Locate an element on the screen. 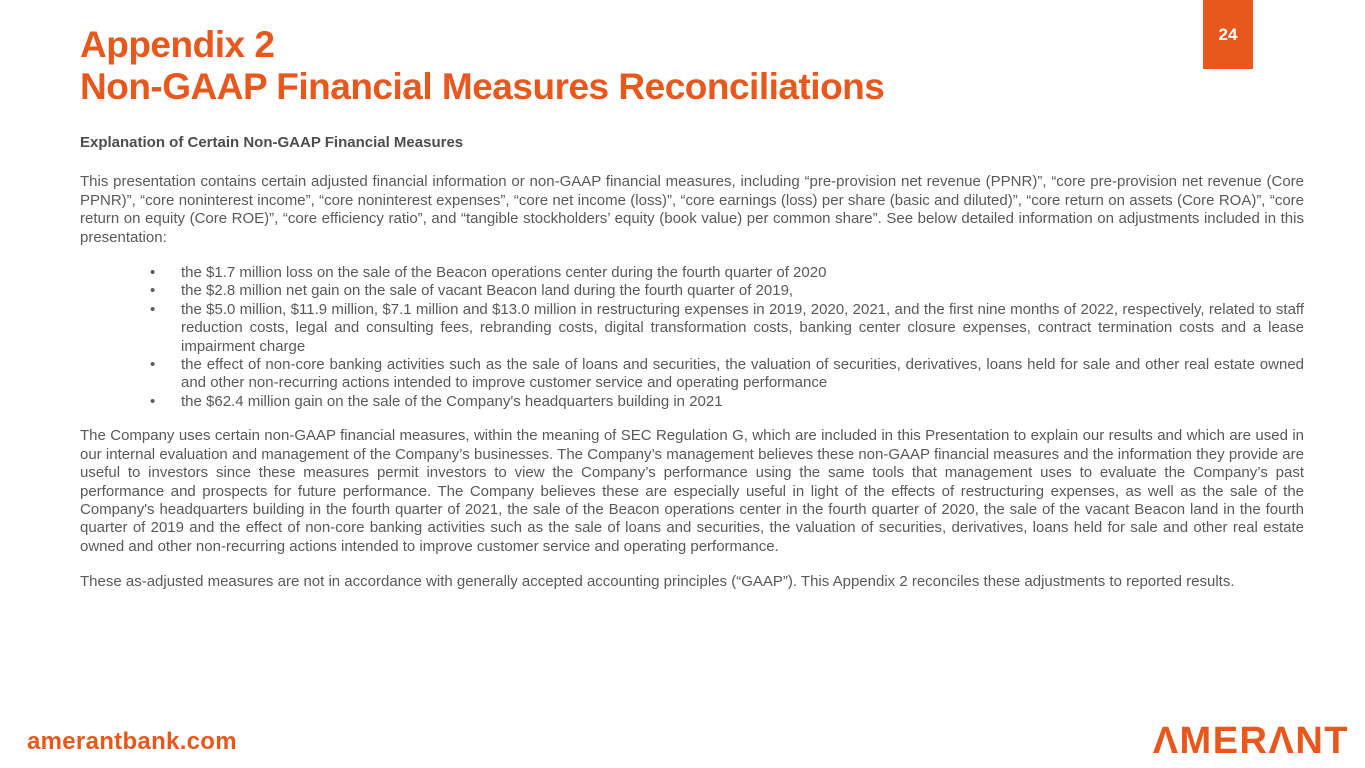 The image size is (1365, 768). page-number: 24 is located at coordinates (1228, 34).